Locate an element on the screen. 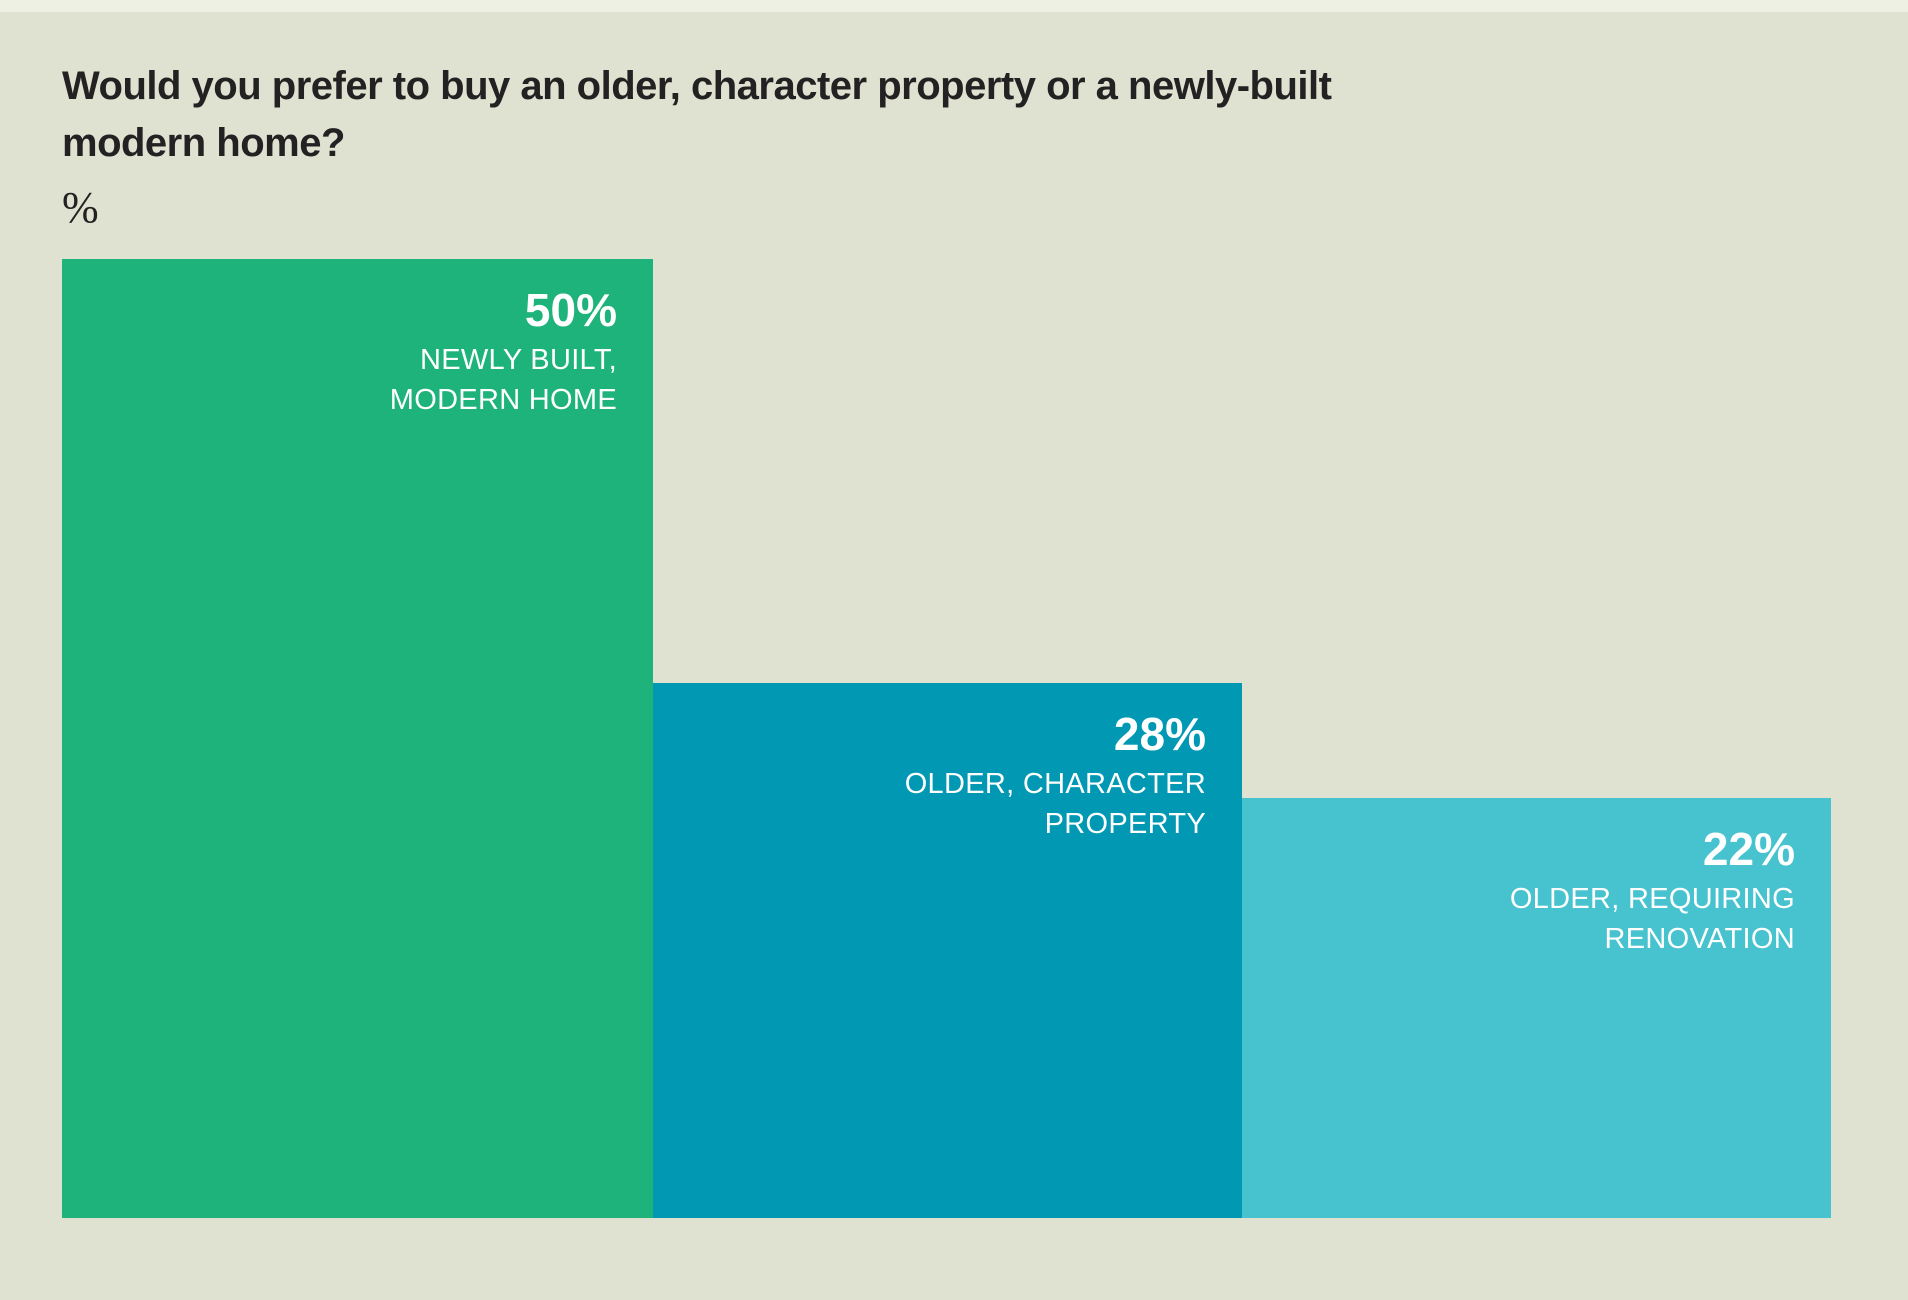 Image resolution: width=1908 pixels, height=1300 pixels. bar-older-character-property: 28% OLDER, CHARACTER PROPERTY is located at coordinates (947, 950).